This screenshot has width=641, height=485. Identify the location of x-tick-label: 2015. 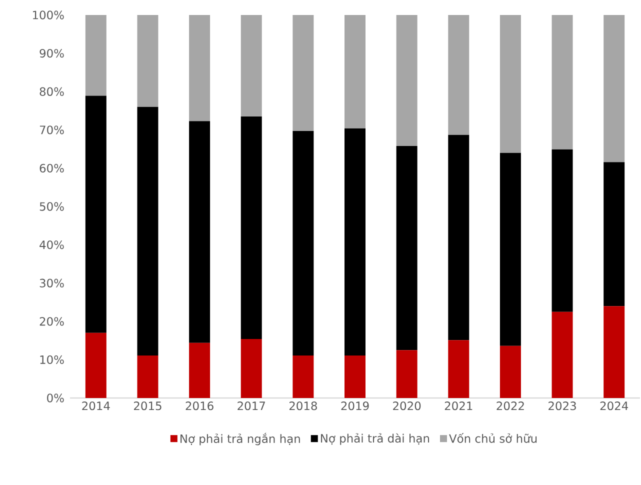
(148, 406).